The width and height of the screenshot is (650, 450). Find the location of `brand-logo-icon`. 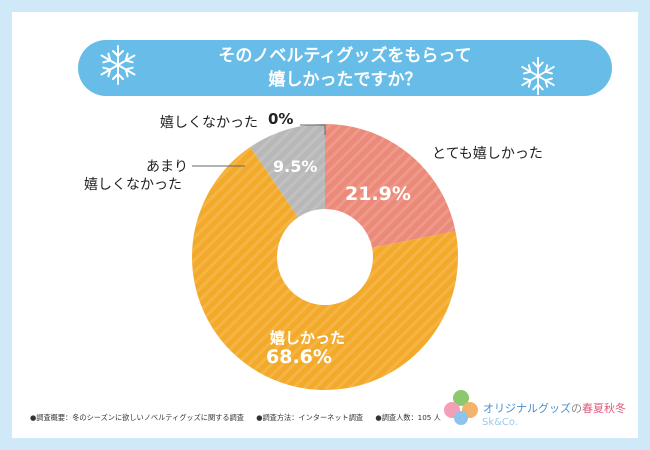

brand-logo-icon is located at coordinates (461, 407).